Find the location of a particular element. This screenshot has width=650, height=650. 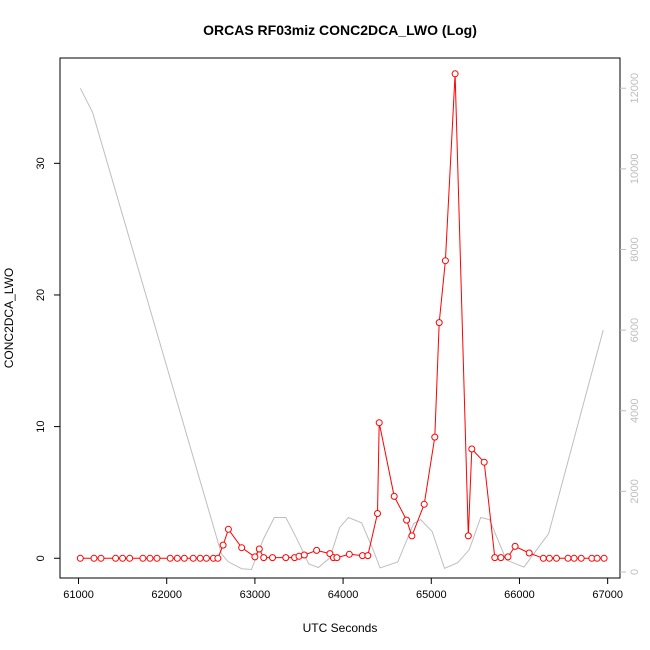

x-tick-label: 67000 is located at coordinates (607, 595).